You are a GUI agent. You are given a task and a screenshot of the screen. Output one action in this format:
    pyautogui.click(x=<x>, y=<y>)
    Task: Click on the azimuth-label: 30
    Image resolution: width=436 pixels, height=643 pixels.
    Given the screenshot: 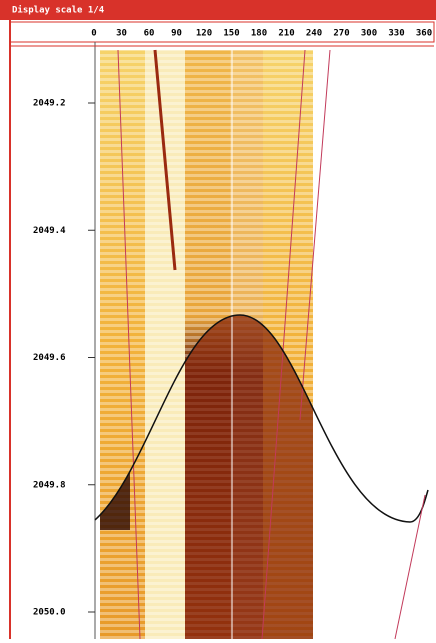 What is the action you would take?
    pyautogui.click(x=121, y=34)
    